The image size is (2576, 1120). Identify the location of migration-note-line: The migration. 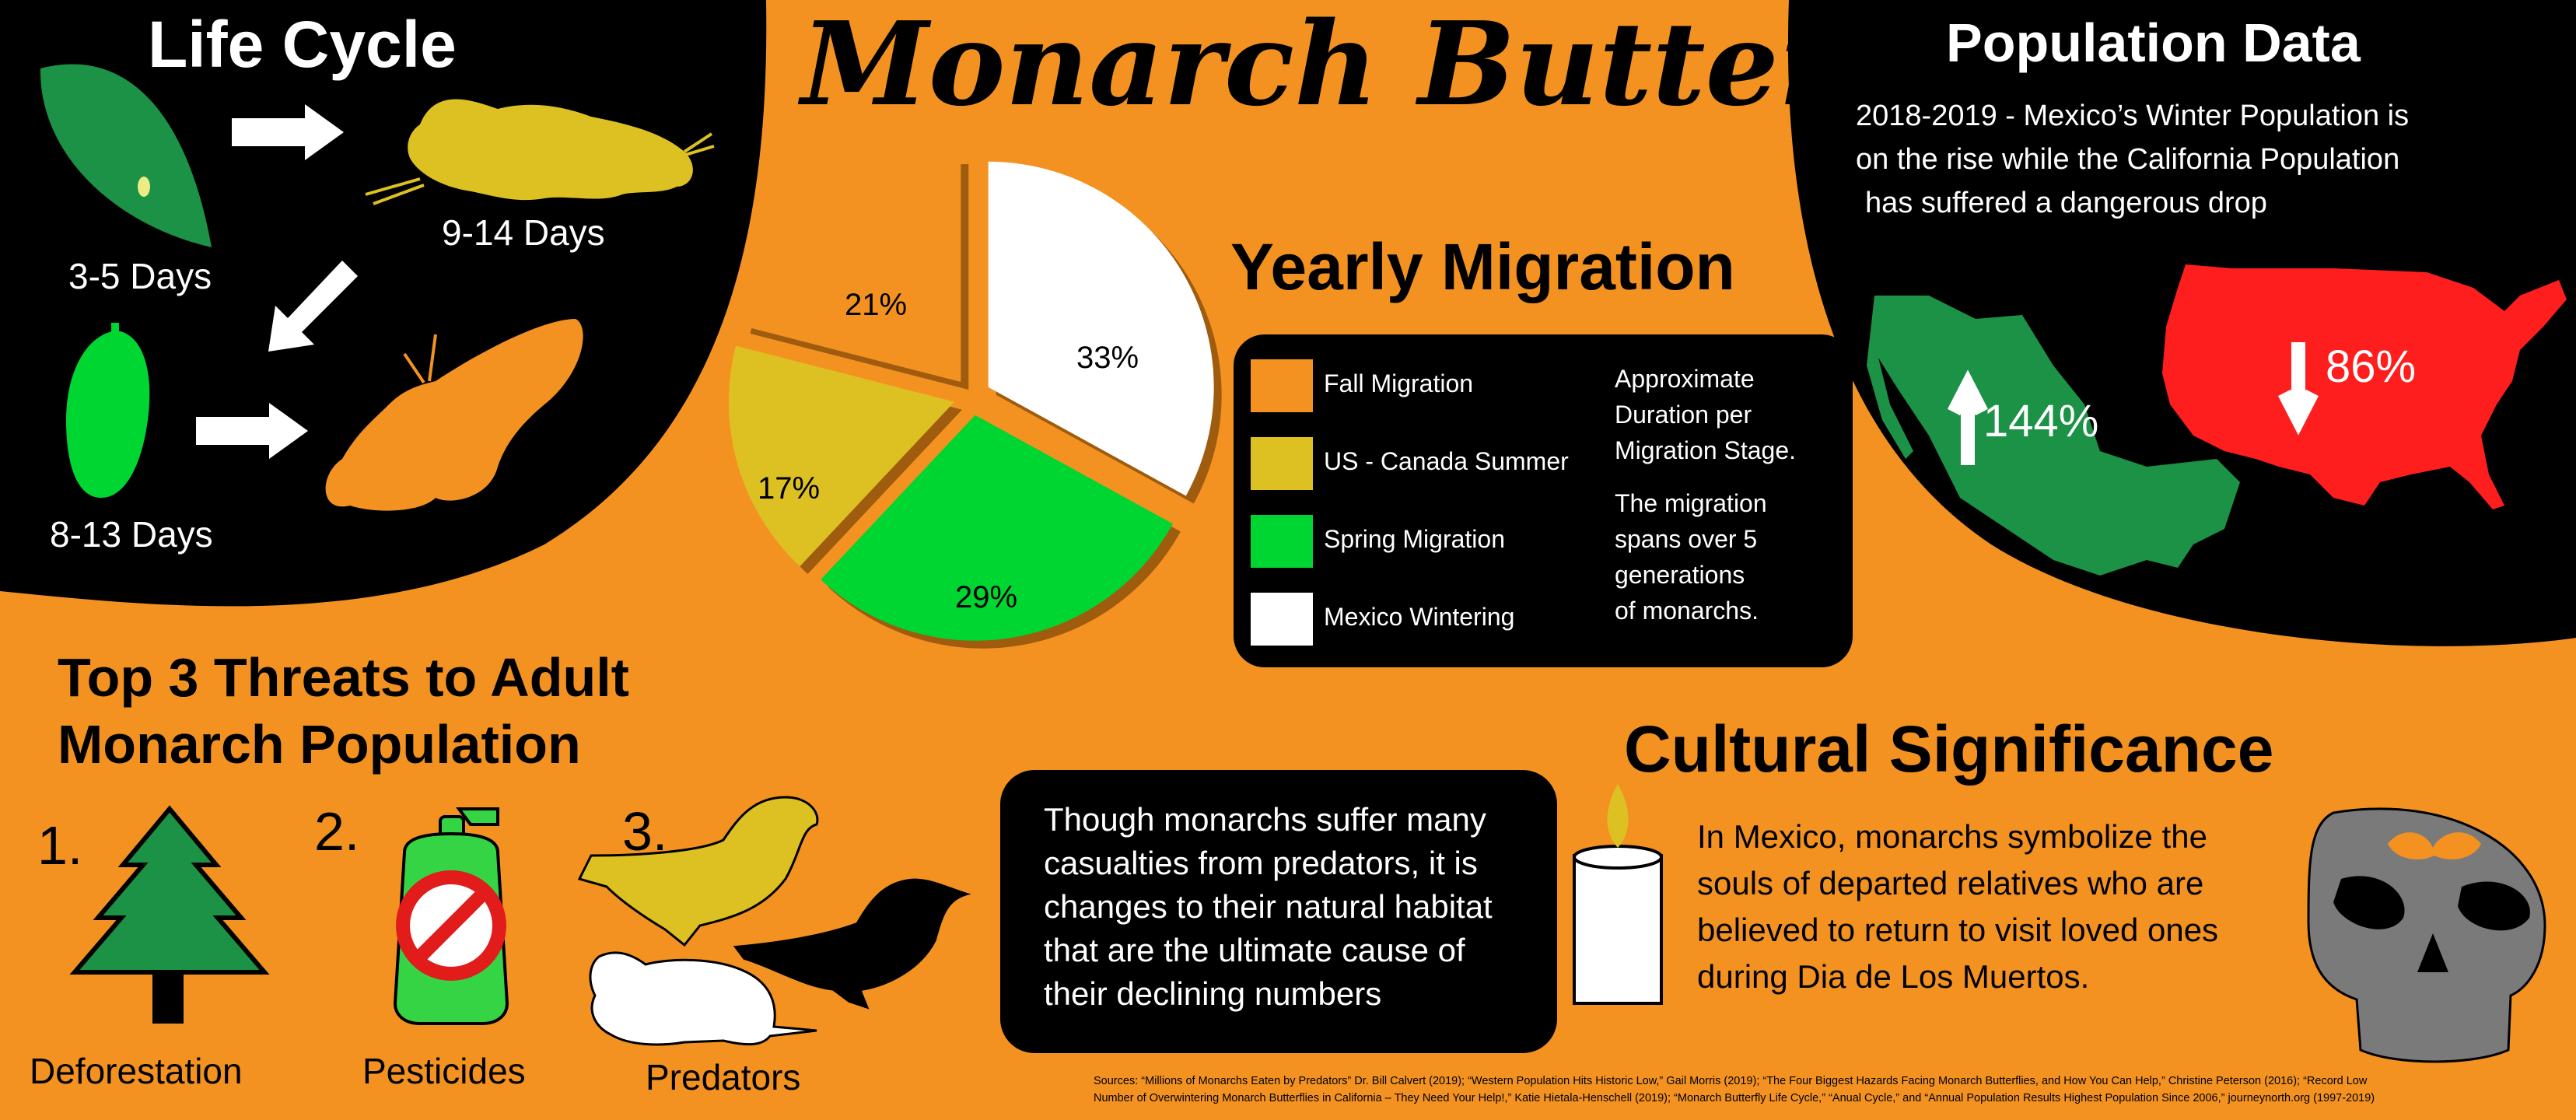
(1691, 503).